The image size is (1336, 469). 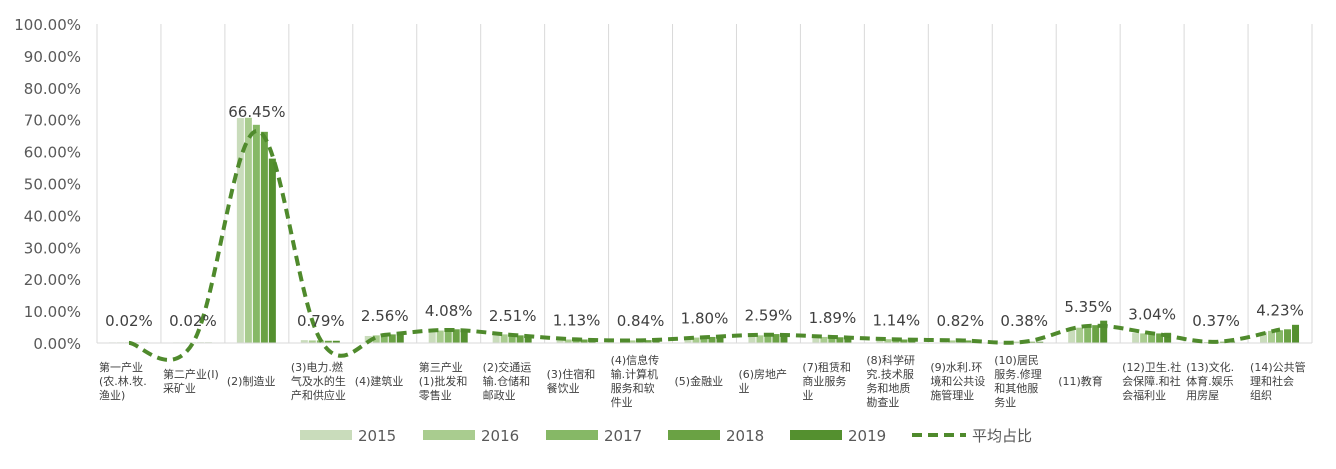 I want to click on data-label: 0.84%, so click(x=641, y=321).